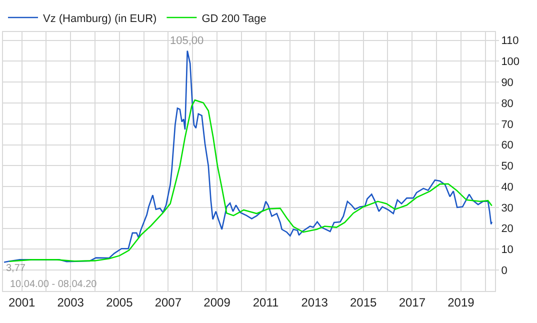 The image size is (537, 323). I want to click on y-tick-label: 80, so click(507, 104).